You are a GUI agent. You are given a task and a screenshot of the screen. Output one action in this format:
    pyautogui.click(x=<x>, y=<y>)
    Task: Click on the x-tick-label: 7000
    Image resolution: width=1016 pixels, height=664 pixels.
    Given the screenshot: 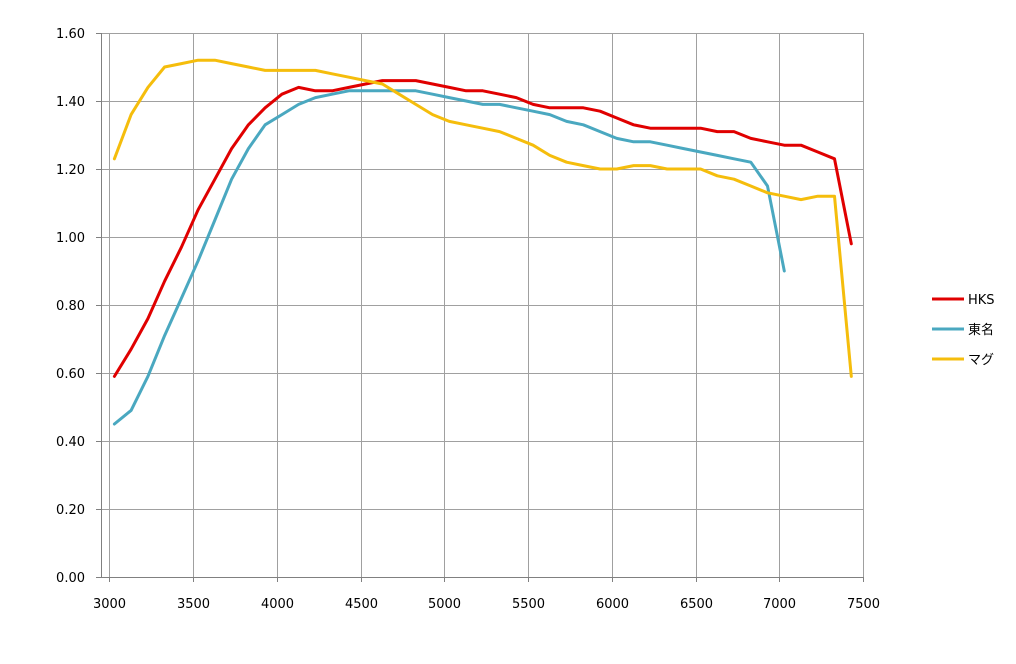 What is the action you would take?
    pyautogui.click(x=779, y=604)
    